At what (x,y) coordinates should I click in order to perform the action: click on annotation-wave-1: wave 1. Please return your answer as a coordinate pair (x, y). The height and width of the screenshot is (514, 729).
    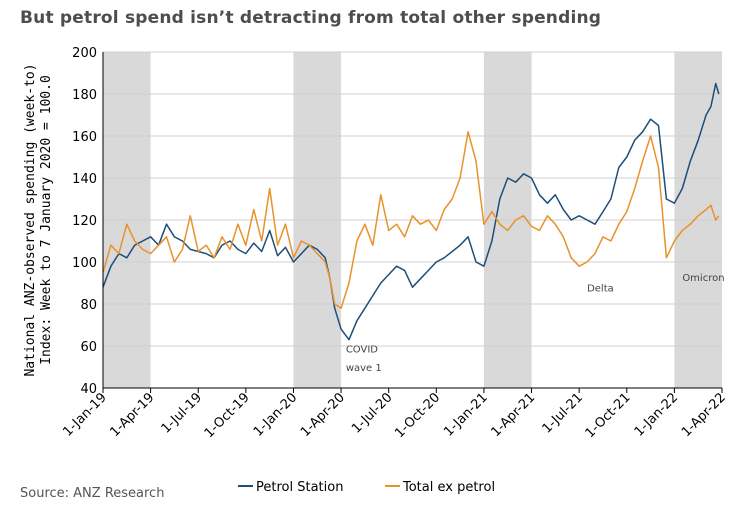
    Looking at the image, I should click on (364, 368).